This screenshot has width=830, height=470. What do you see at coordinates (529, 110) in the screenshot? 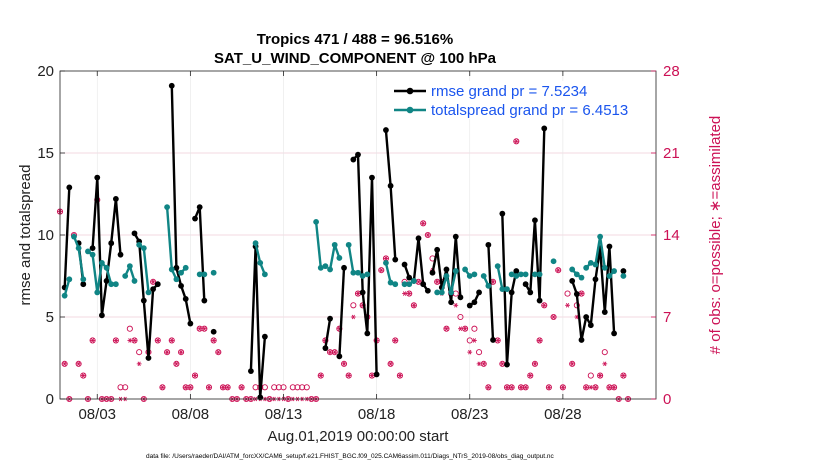
I see `legend-spread-label: totalspread grand pr = 6.4513` at bounding box center [529, 110].